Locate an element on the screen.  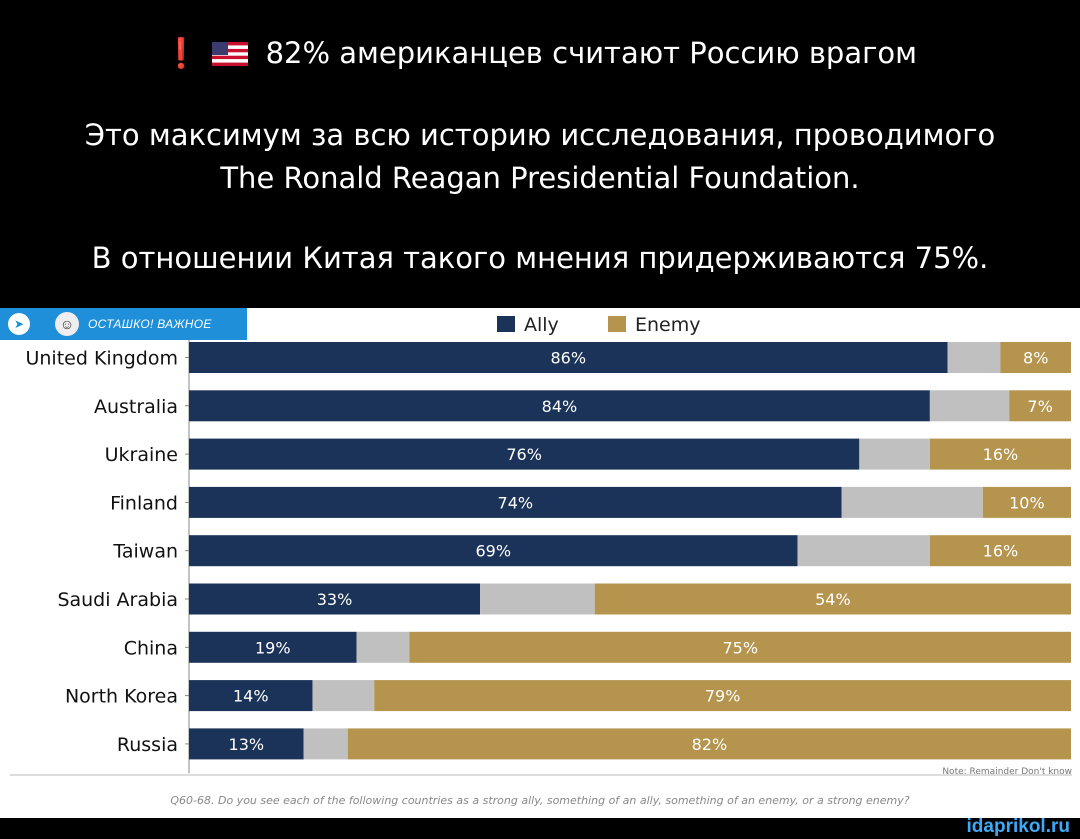
ally-value-label: 14% is located at coordinates (251, 696).